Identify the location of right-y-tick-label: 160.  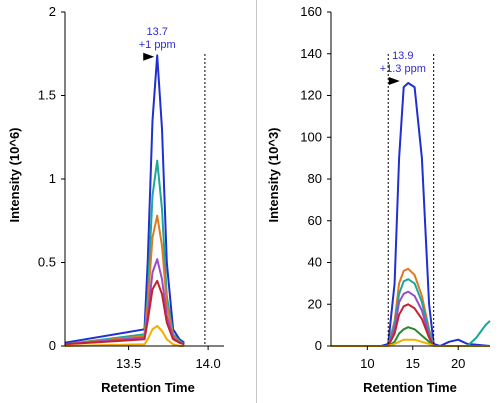
(311, 11).